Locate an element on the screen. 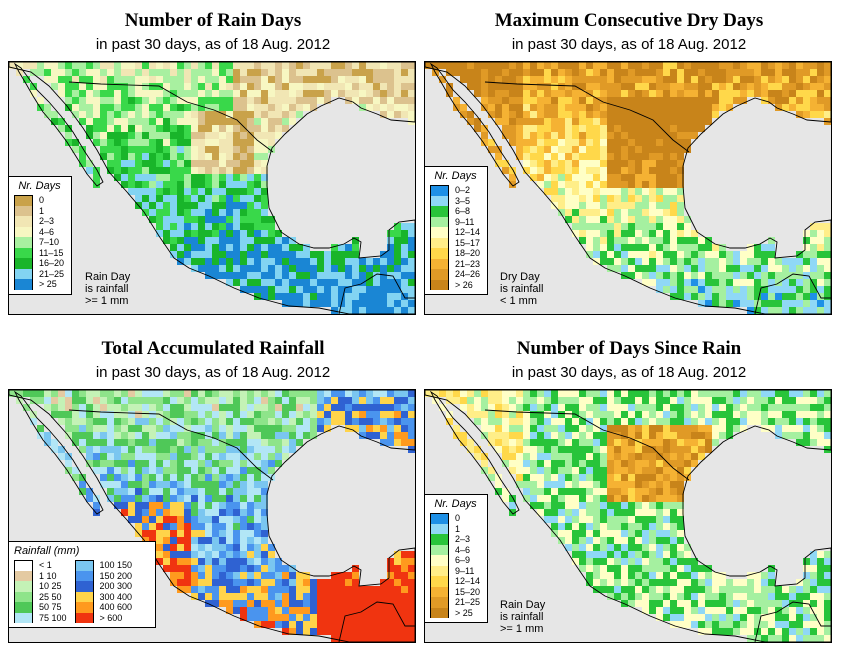 The height and width of the screenshot is (658, 846). legend-label: 6–8 is located at coordinates (463, 211).